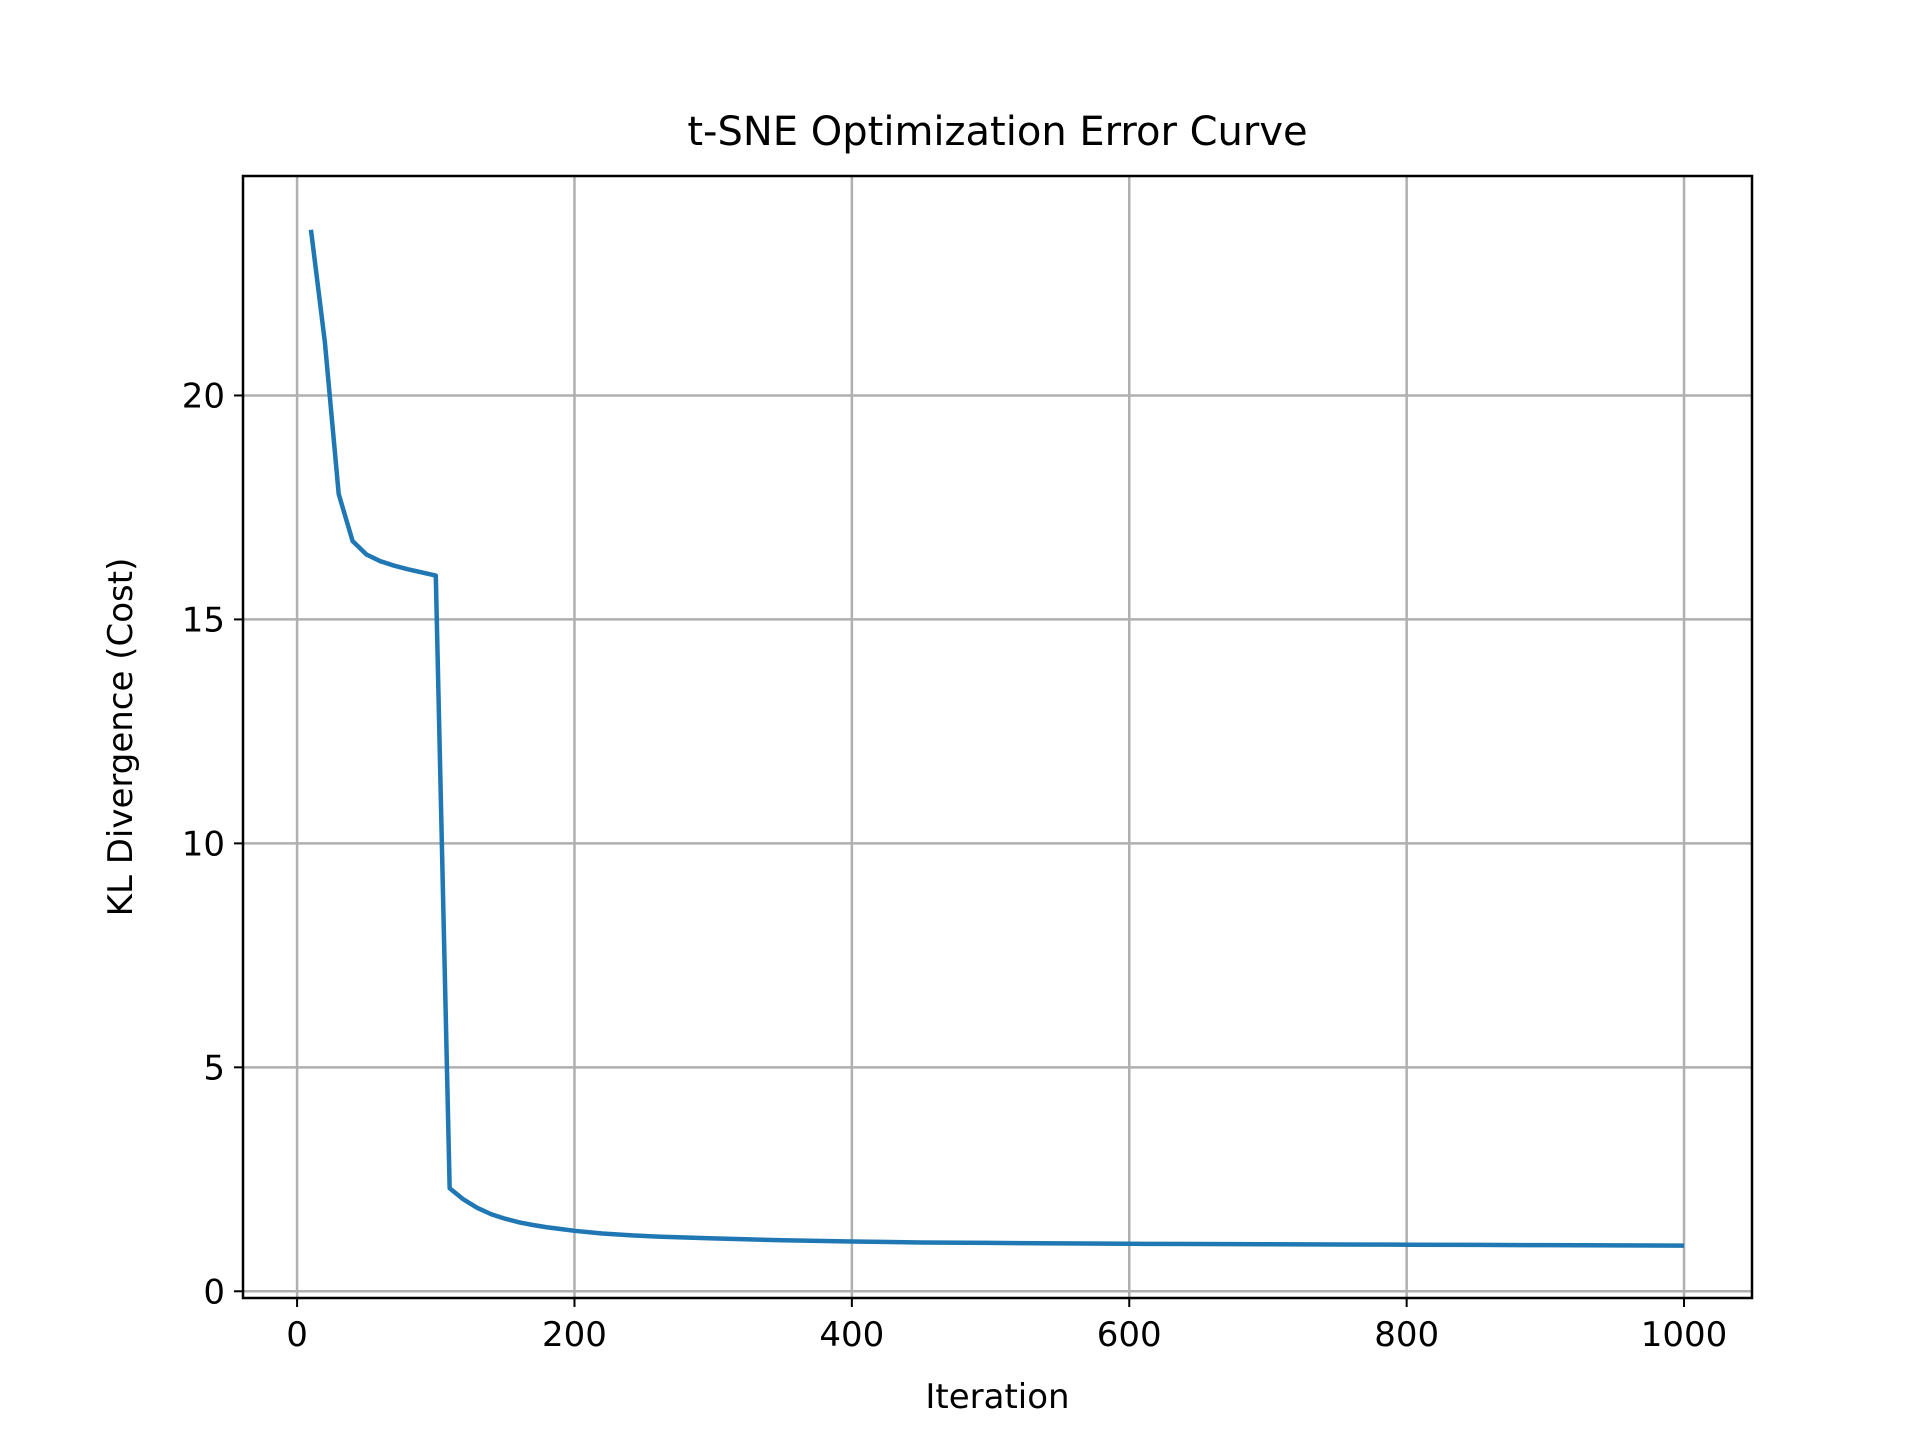 The height and width of the screenshot is (1440, 1920). Describe the element at coordinates (121, 737) in the screenshot. I see `y-axis-label: KL Divergence (Cost)` at that location.